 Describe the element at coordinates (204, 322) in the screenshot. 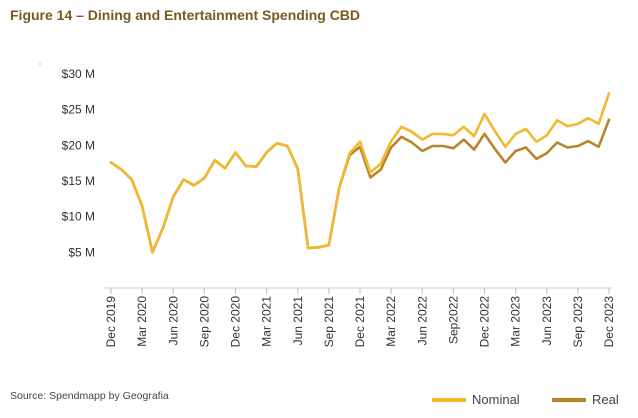

I see `x-tick-label: Sep 2020` at that location.